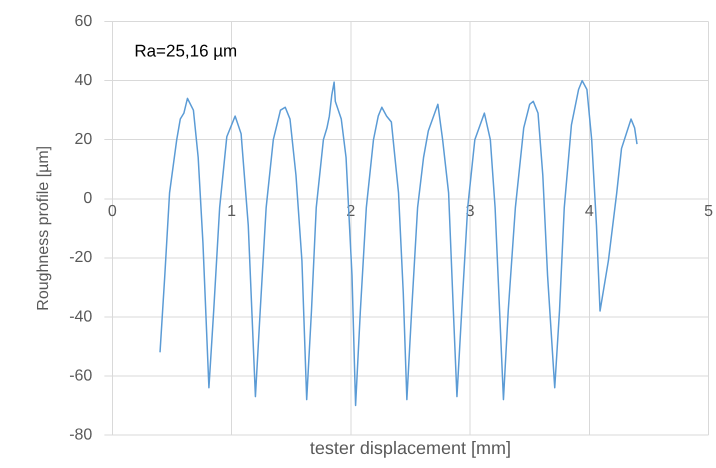  What do you see at coordinates (709, 211) in the screenshot?
I see `x-tick-label: 5` at bounding box center [709, 211].